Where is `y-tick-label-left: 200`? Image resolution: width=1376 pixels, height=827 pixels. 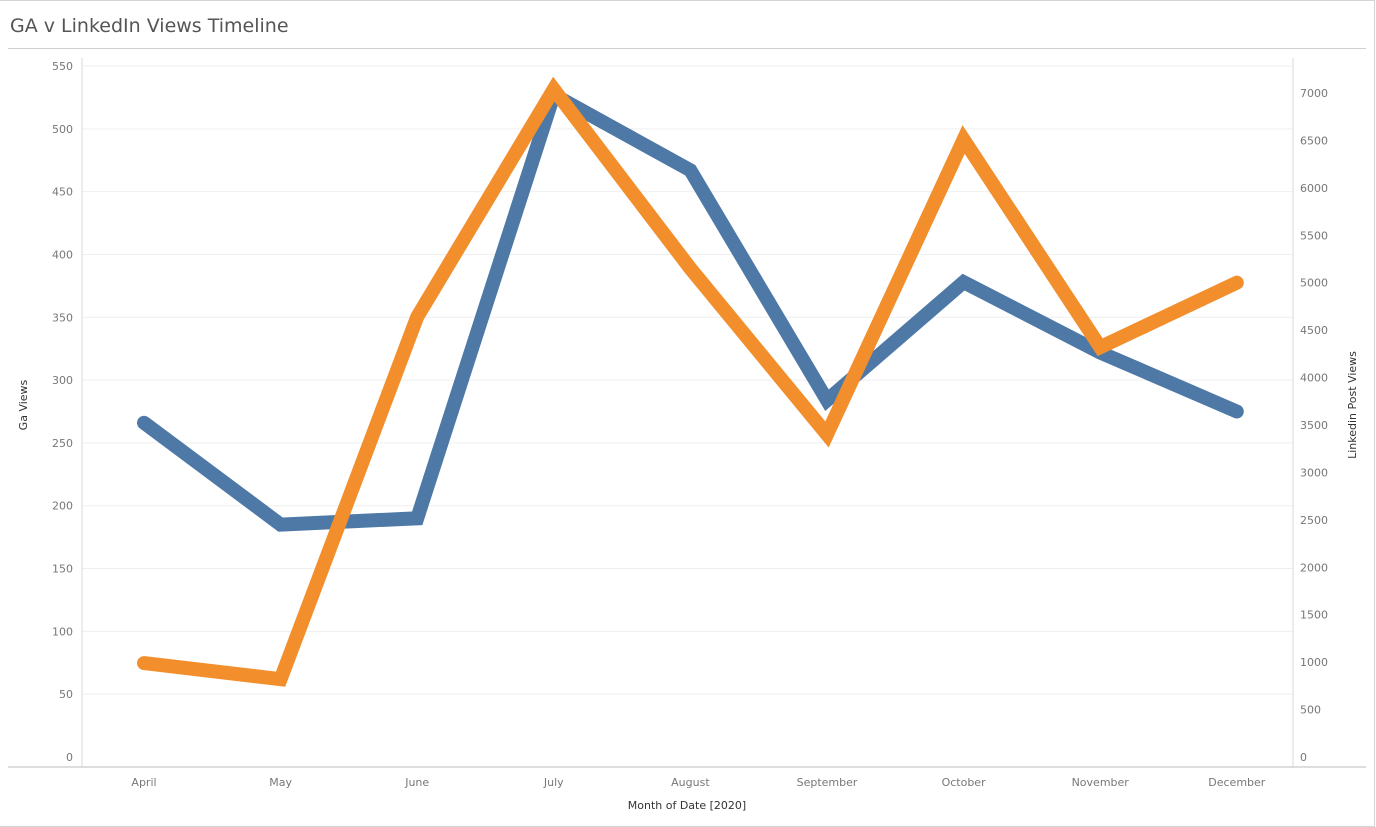
y-tick-label-left: 200 is located at coordinates (62, 506).